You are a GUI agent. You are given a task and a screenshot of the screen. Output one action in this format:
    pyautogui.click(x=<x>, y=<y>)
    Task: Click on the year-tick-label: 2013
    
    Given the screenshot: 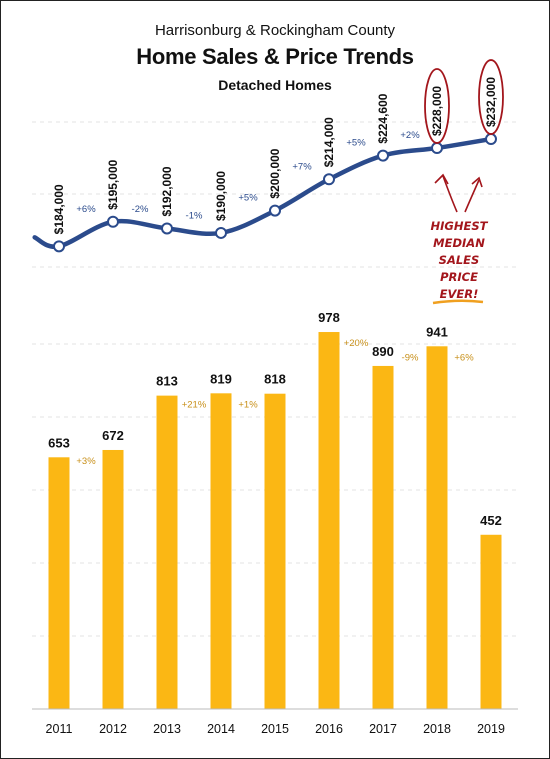 What is the action you would take?
    pyautogui.click(x=167, y=729)
    